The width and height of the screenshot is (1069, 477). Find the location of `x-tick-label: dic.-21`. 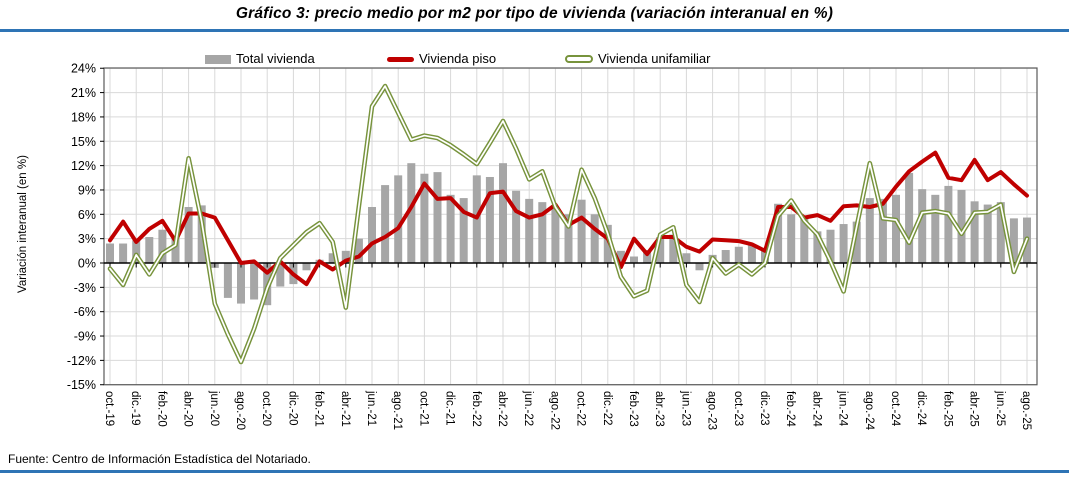

x-tick-label: dic.-21 is located at coordinates (450, 408).